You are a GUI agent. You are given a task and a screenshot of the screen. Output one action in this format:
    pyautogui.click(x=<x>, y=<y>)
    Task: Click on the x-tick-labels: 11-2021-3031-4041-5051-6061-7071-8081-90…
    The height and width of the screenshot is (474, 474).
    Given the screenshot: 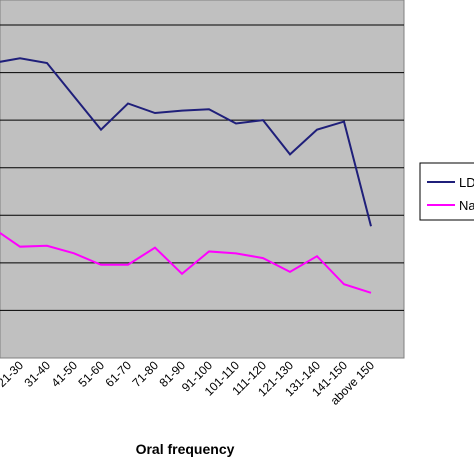 What is the action you would take?
    pyautogui.click(x=188, y=383)
    